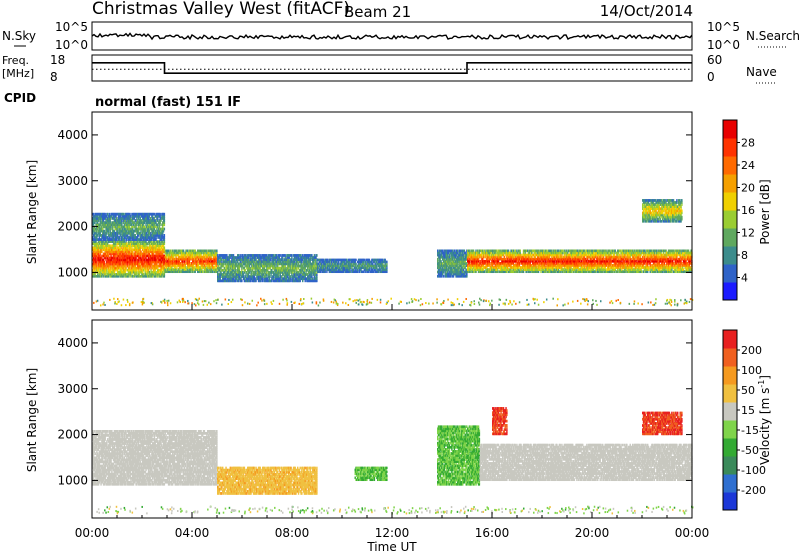  Describe the element at coordinates (19, 36) in the screenshot. I see `nsky-label: N.Sky` at that location.